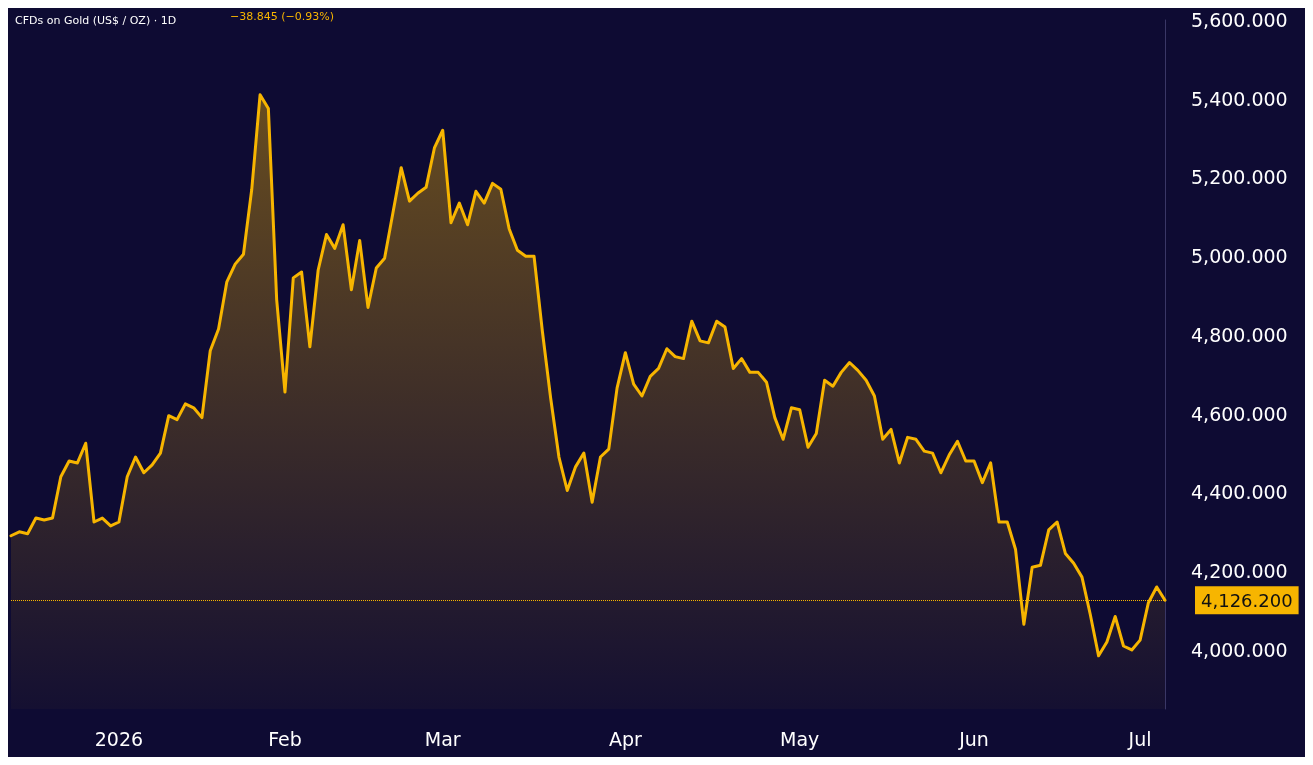  I want to click on x-tick-label: Mar, so click(442, 738).